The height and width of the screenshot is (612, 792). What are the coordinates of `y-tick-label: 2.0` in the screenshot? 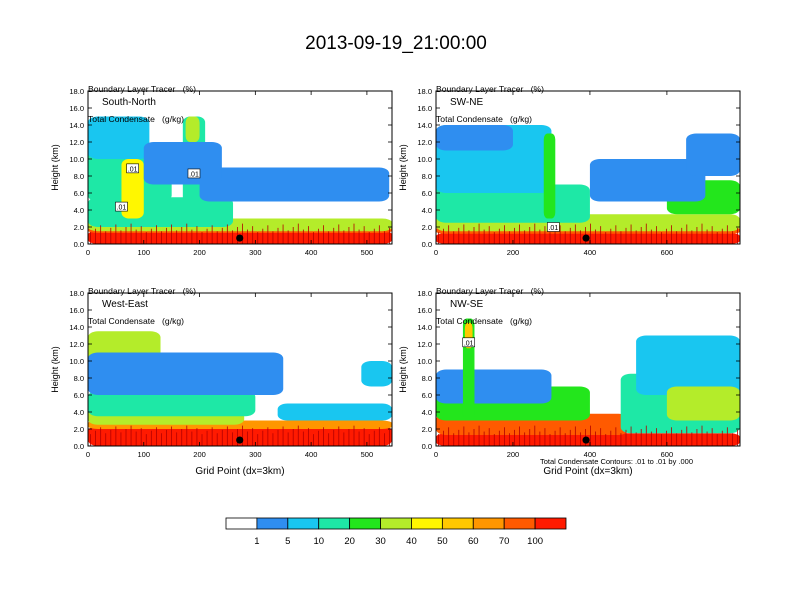 It's located at (79, 227).